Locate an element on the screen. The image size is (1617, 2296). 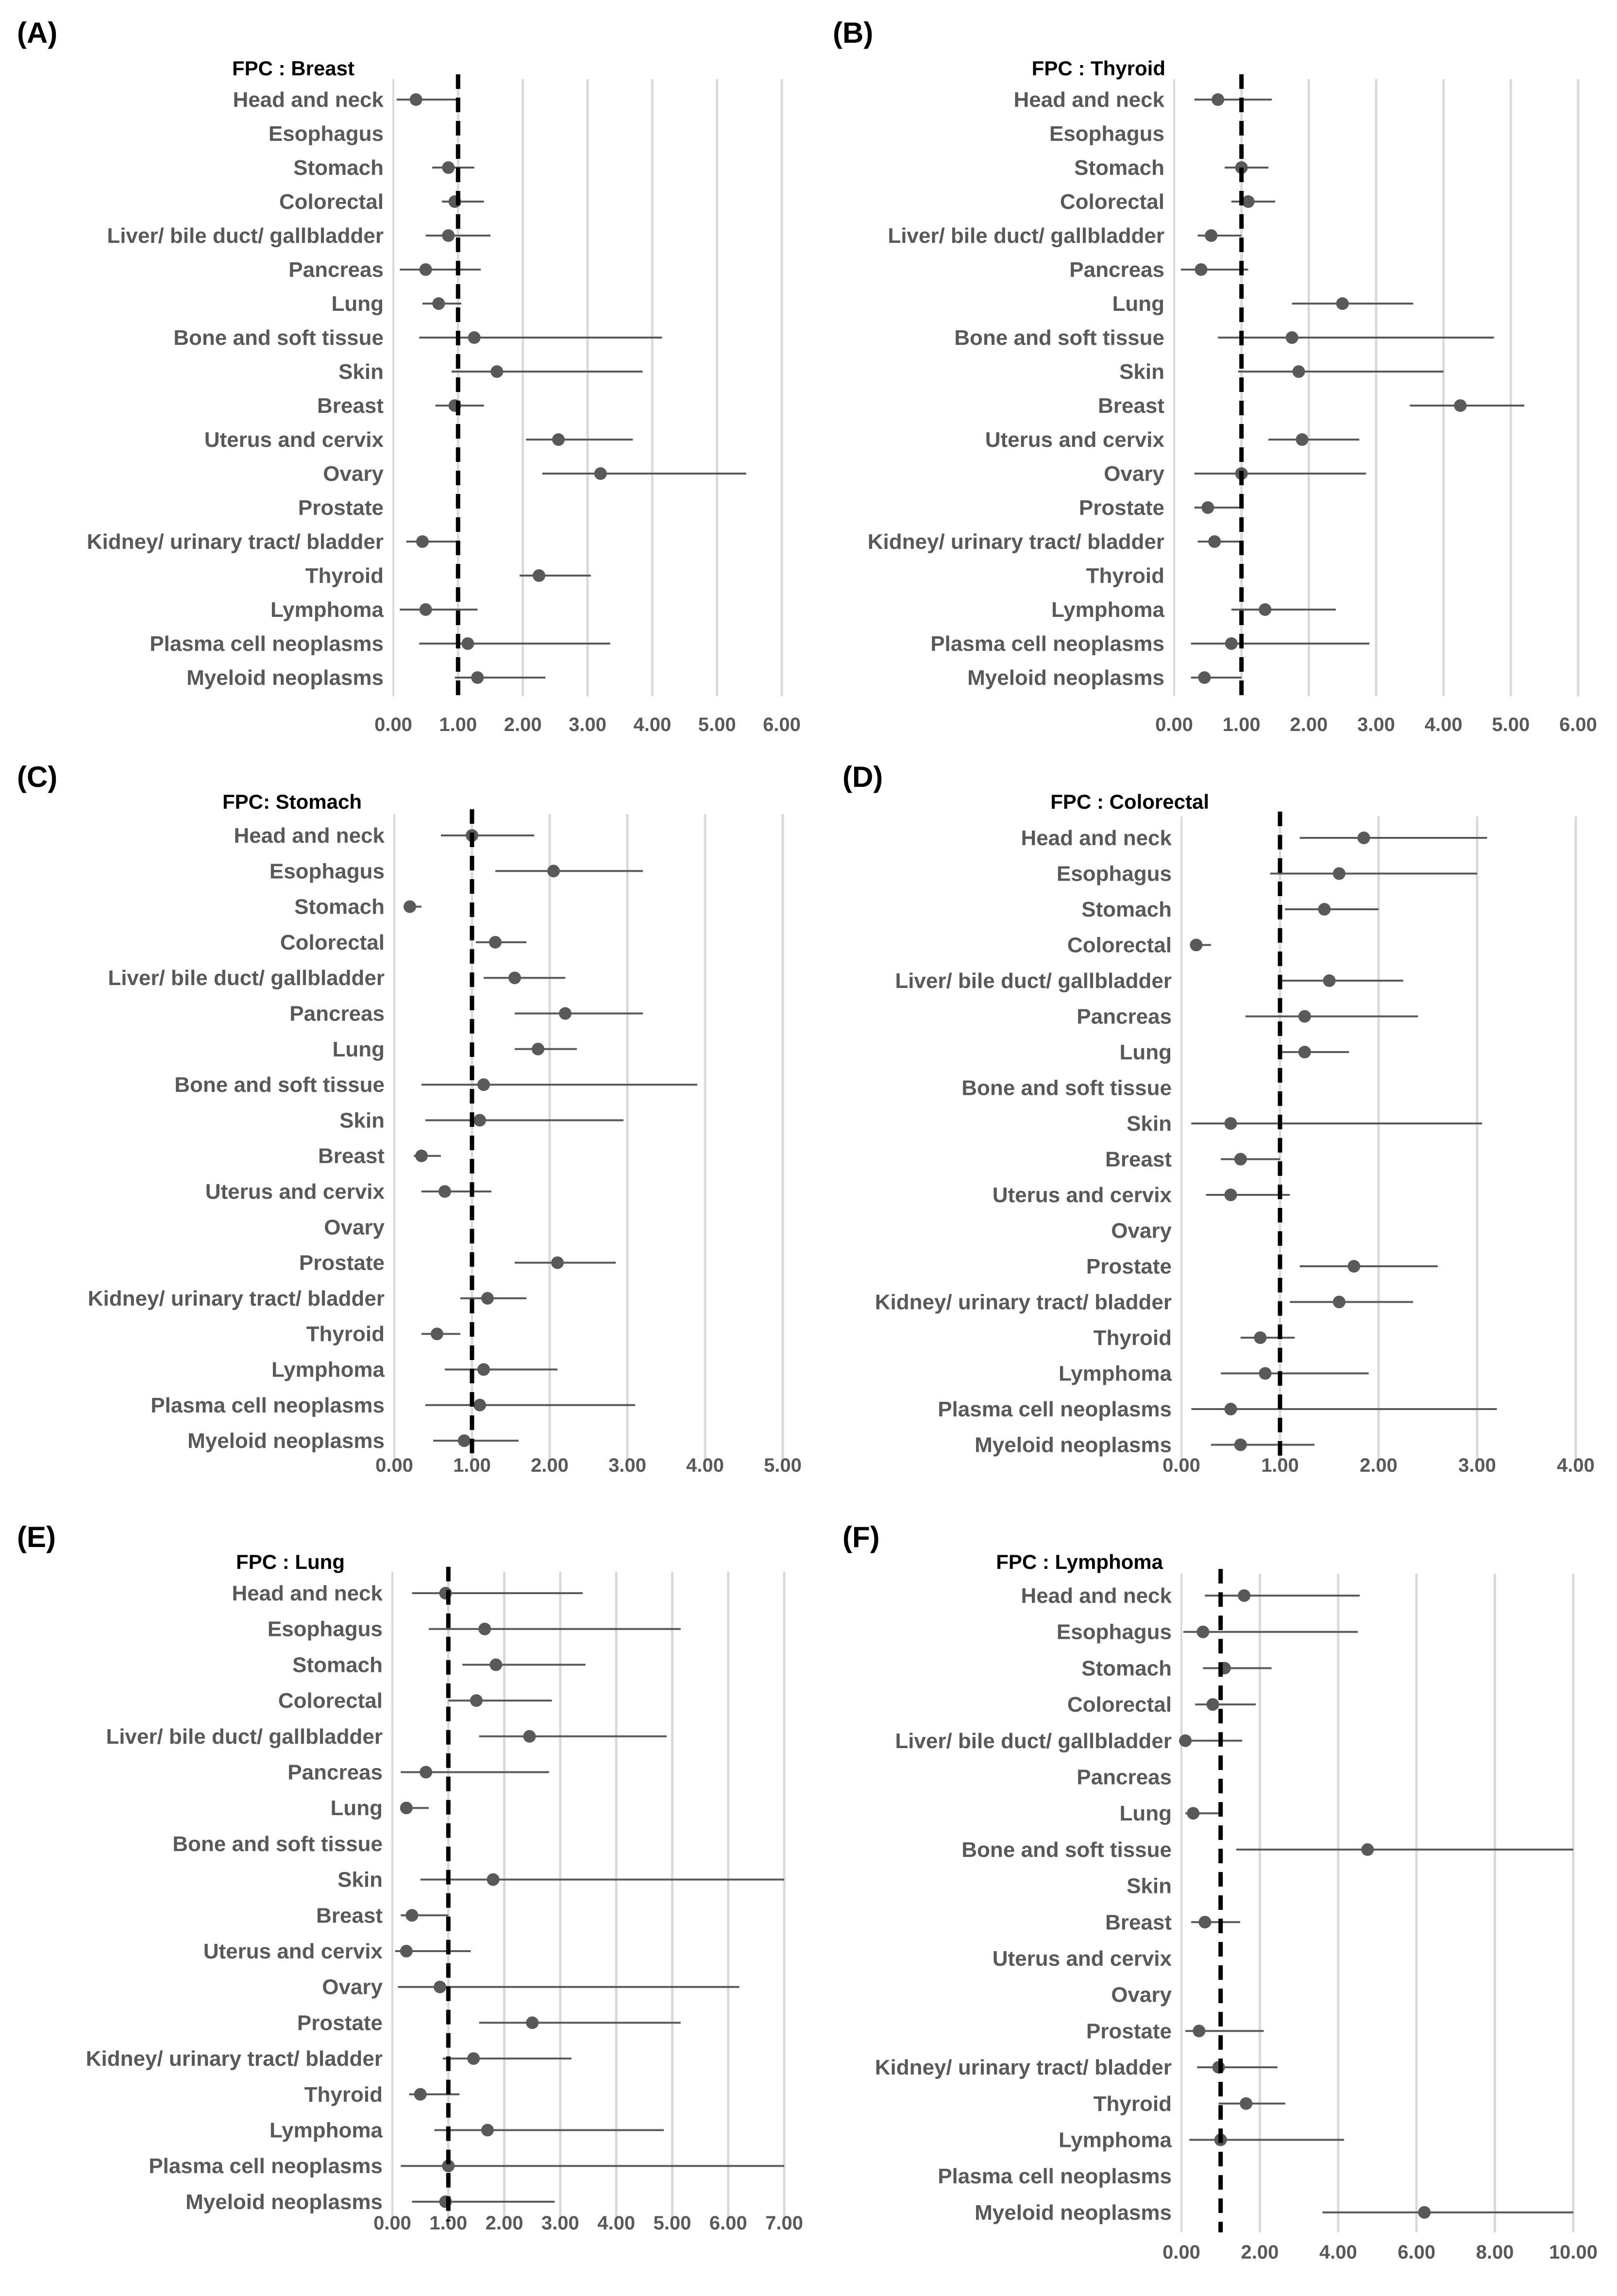
estimate-point-esophagus is located at coordinates (553, 871).